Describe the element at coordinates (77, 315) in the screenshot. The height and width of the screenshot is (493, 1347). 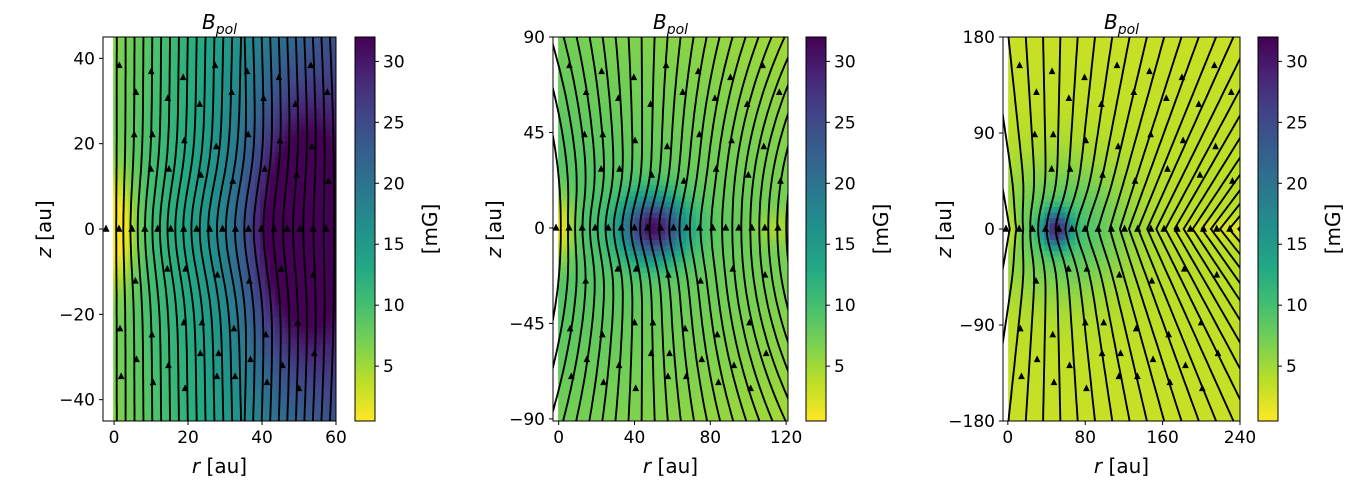
I see `y-tick-label: −20` at that location.